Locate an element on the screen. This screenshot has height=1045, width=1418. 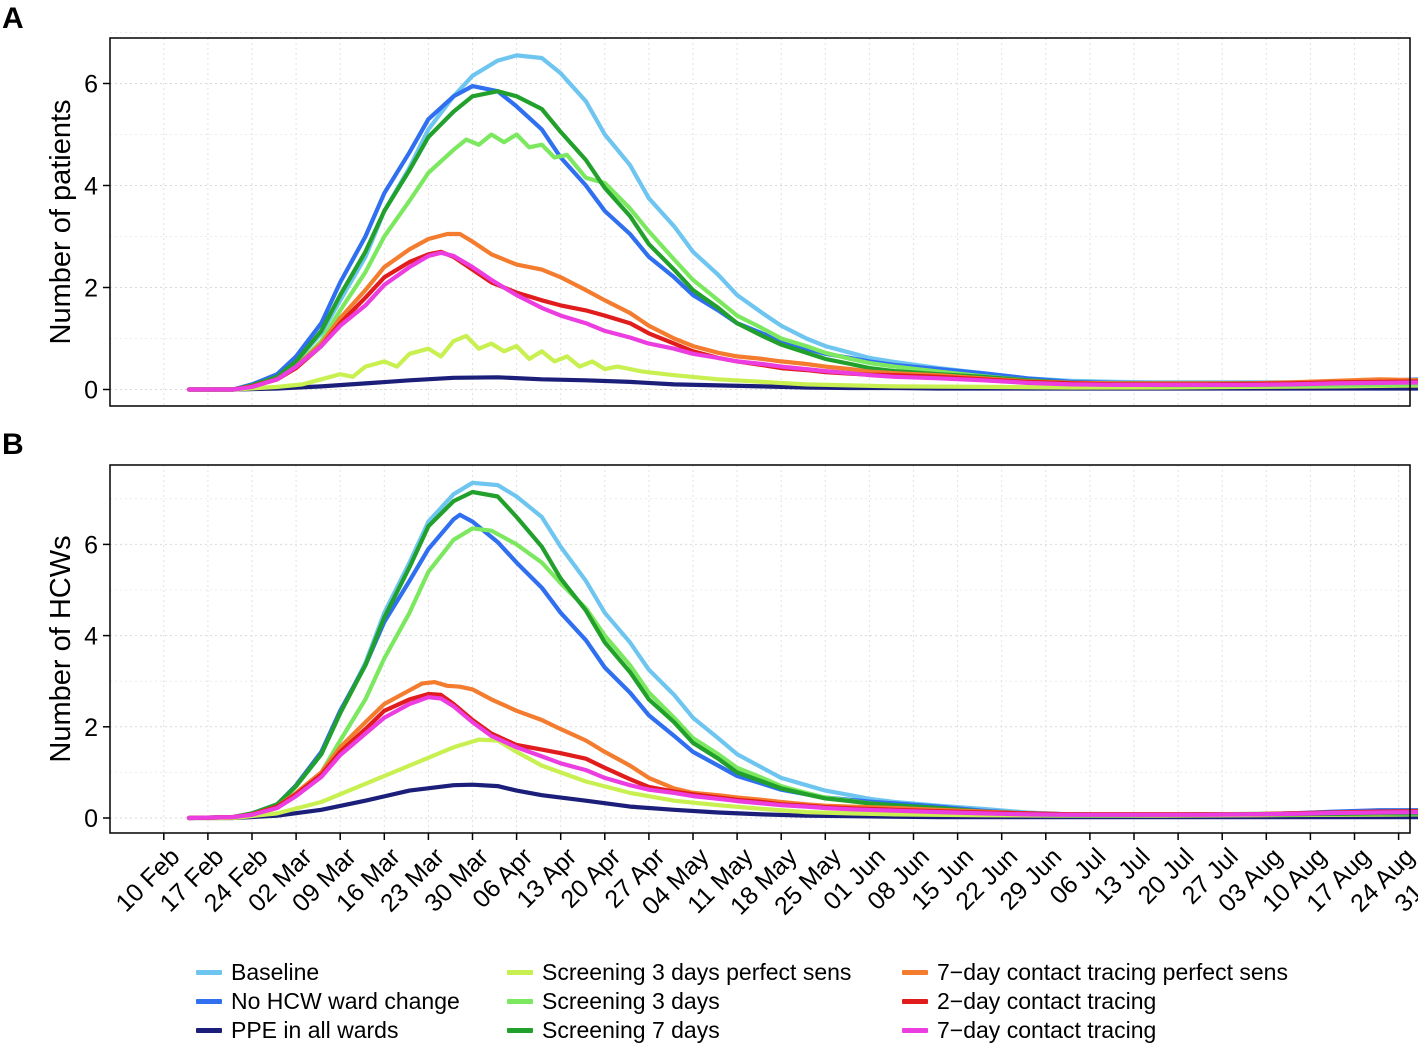
legend-item: PPE in all wards is located at coordinates (297, 1030).